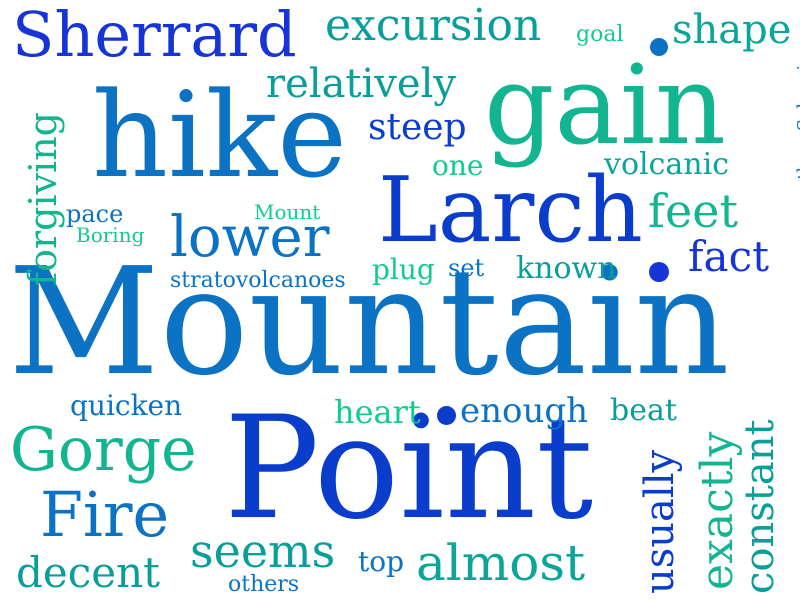 The width and height of the screenshot is (800, 600). What do you see at coordinates (263, 551) in the screenshot?
I see `word-seems: seems` at bounding box center [263, 551].